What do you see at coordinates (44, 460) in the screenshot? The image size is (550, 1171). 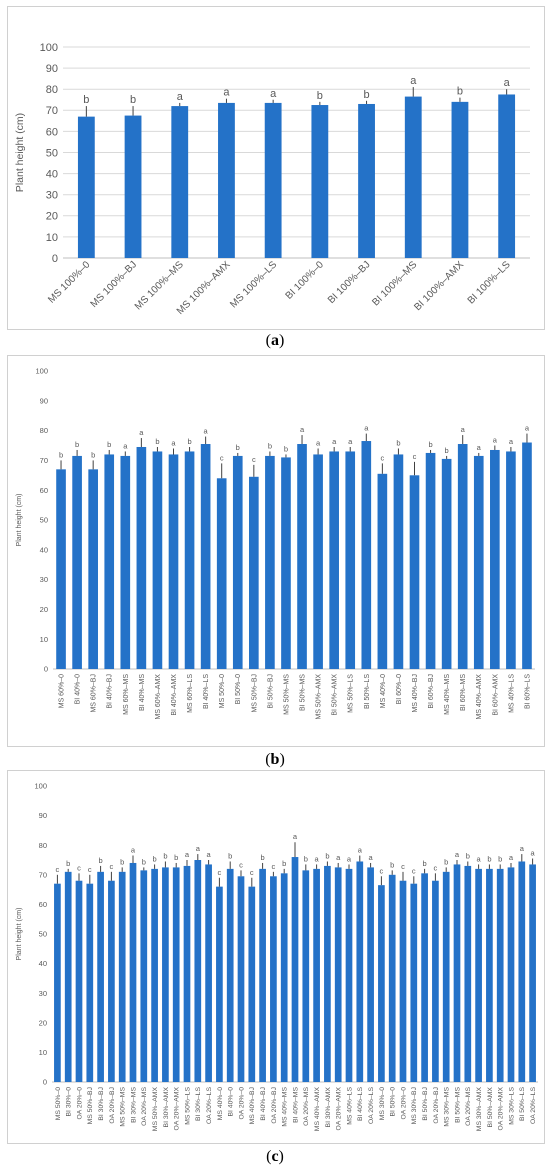 I see `y-tick-label: 70` at bounding box center [44, 460].